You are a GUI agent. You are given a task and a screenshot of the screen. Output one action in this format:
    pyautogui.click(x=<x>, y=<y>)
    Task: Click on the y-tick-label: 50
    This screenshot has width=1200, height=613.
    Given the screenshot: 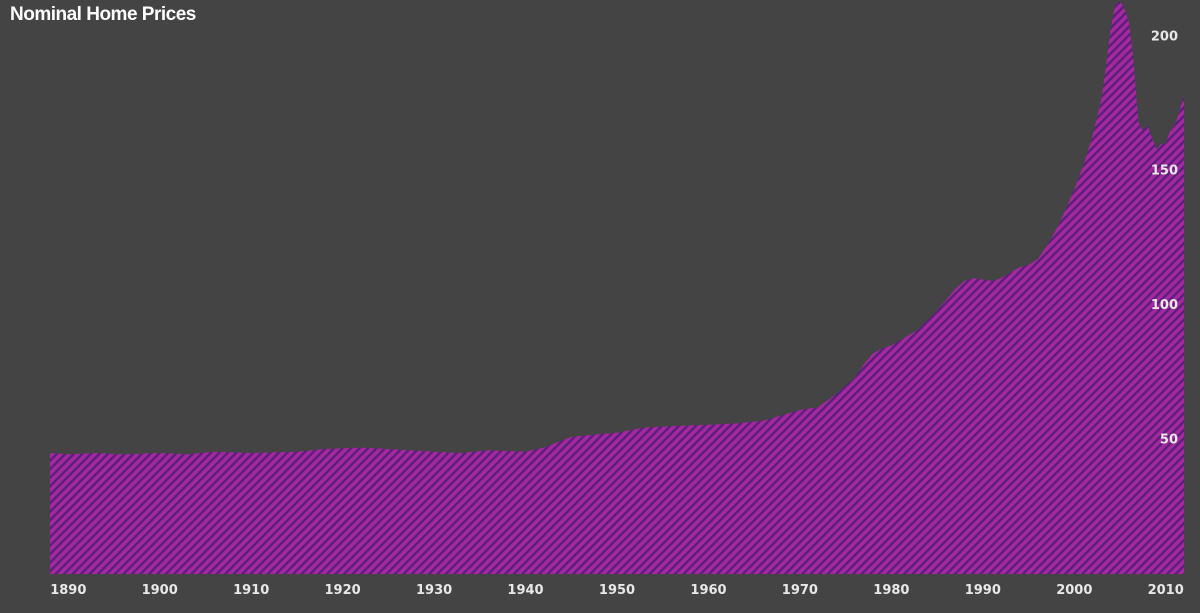 What is the action you would take?
    pyautogui.click(x=1169, y=440)
    